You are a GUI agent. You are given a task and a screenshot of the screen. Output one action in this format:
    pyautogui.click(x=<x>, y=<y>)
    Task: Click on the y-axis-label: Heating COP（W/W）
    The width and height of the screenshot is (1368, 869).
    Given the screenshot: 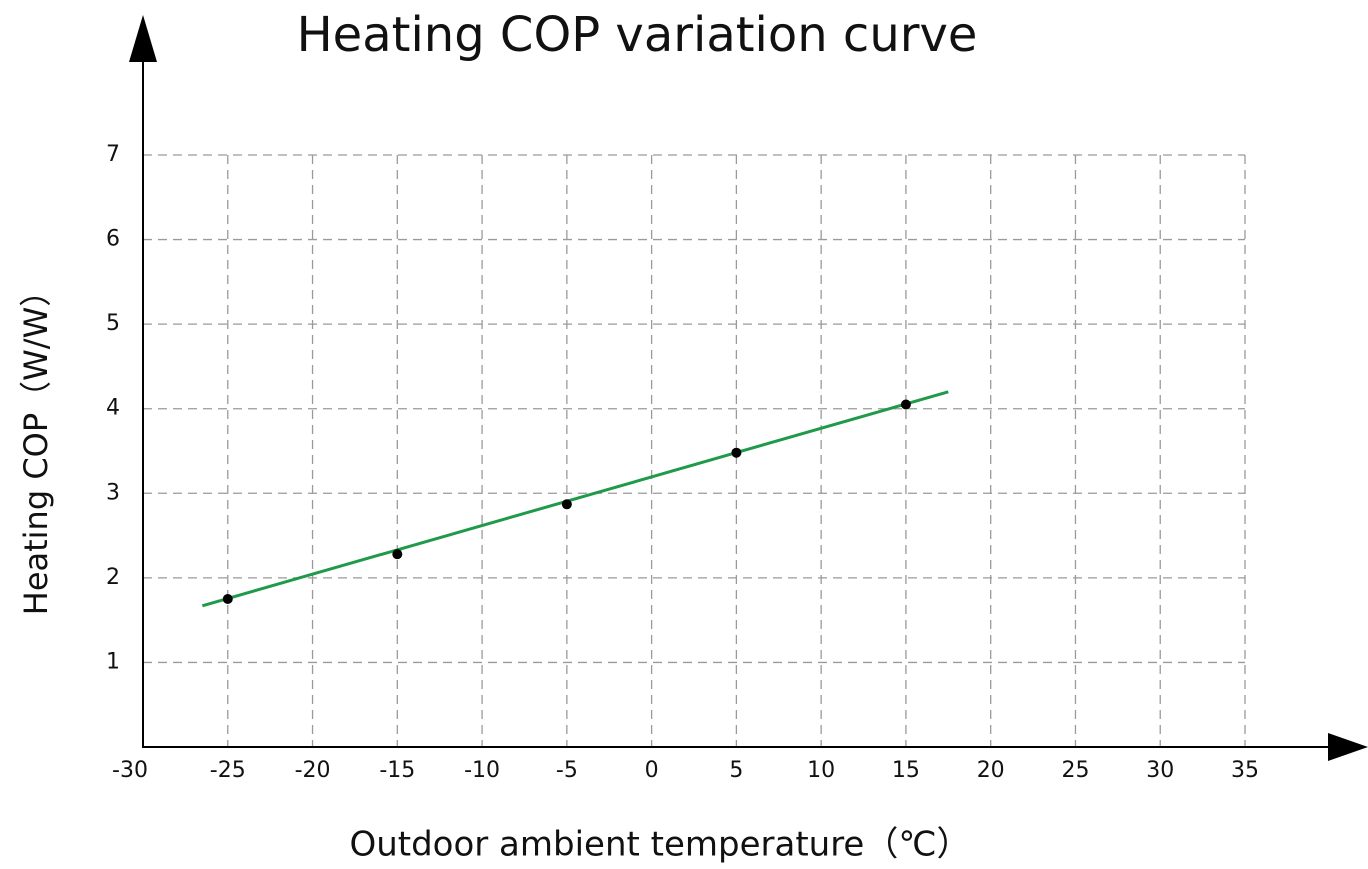 What is the action you would take?
    pyautogui.click(x=36, y=445)
    